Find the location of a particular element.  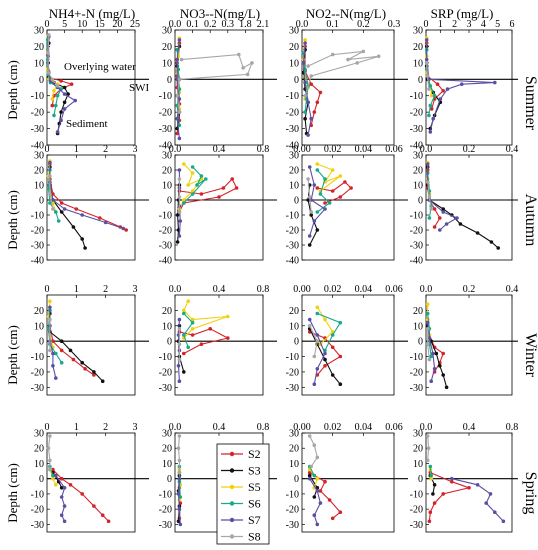

series-line-S7 is located at coordinates (317, 201).